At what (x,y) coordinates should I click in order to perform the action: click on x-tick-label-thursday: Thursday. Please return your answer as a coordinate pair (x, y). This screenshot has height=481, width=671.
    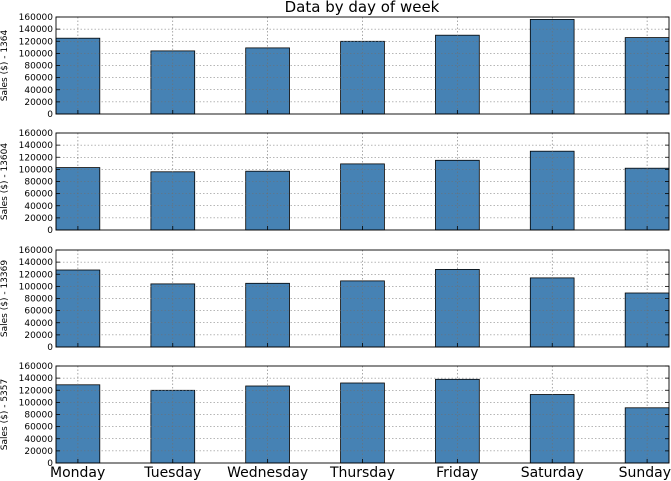
    Looking at the image, I should click on (362, 473).